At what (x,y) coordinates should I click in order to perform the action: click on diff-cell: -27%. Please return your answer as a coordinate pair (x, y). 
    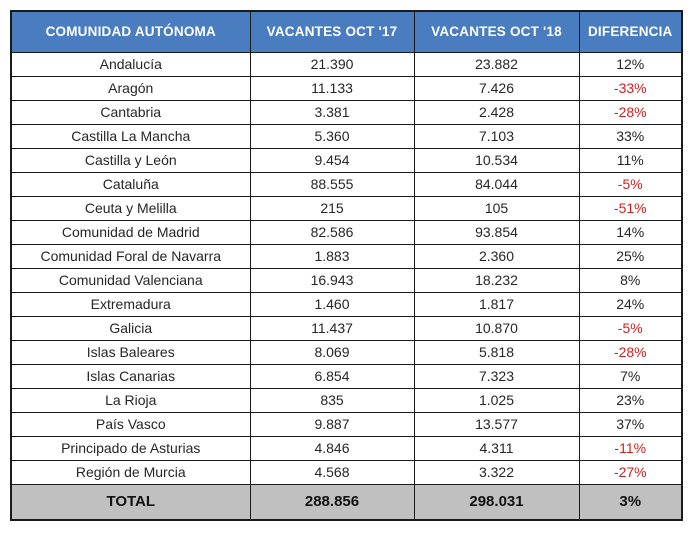
    Looking at the image, I should click on (630, 472).